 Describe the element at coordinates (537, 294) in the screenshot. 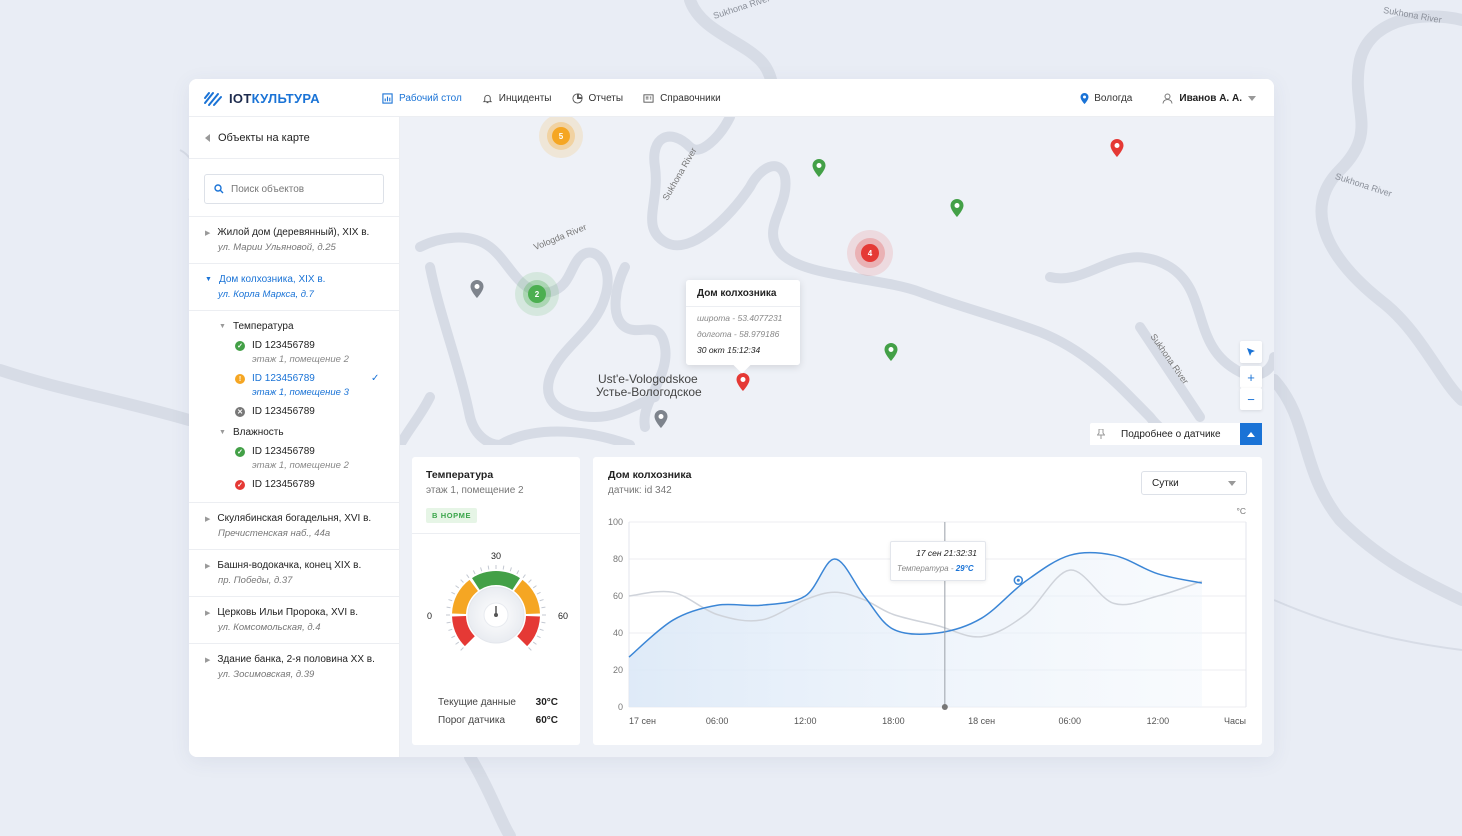

I see `map-cluster-green: 2` at that location.